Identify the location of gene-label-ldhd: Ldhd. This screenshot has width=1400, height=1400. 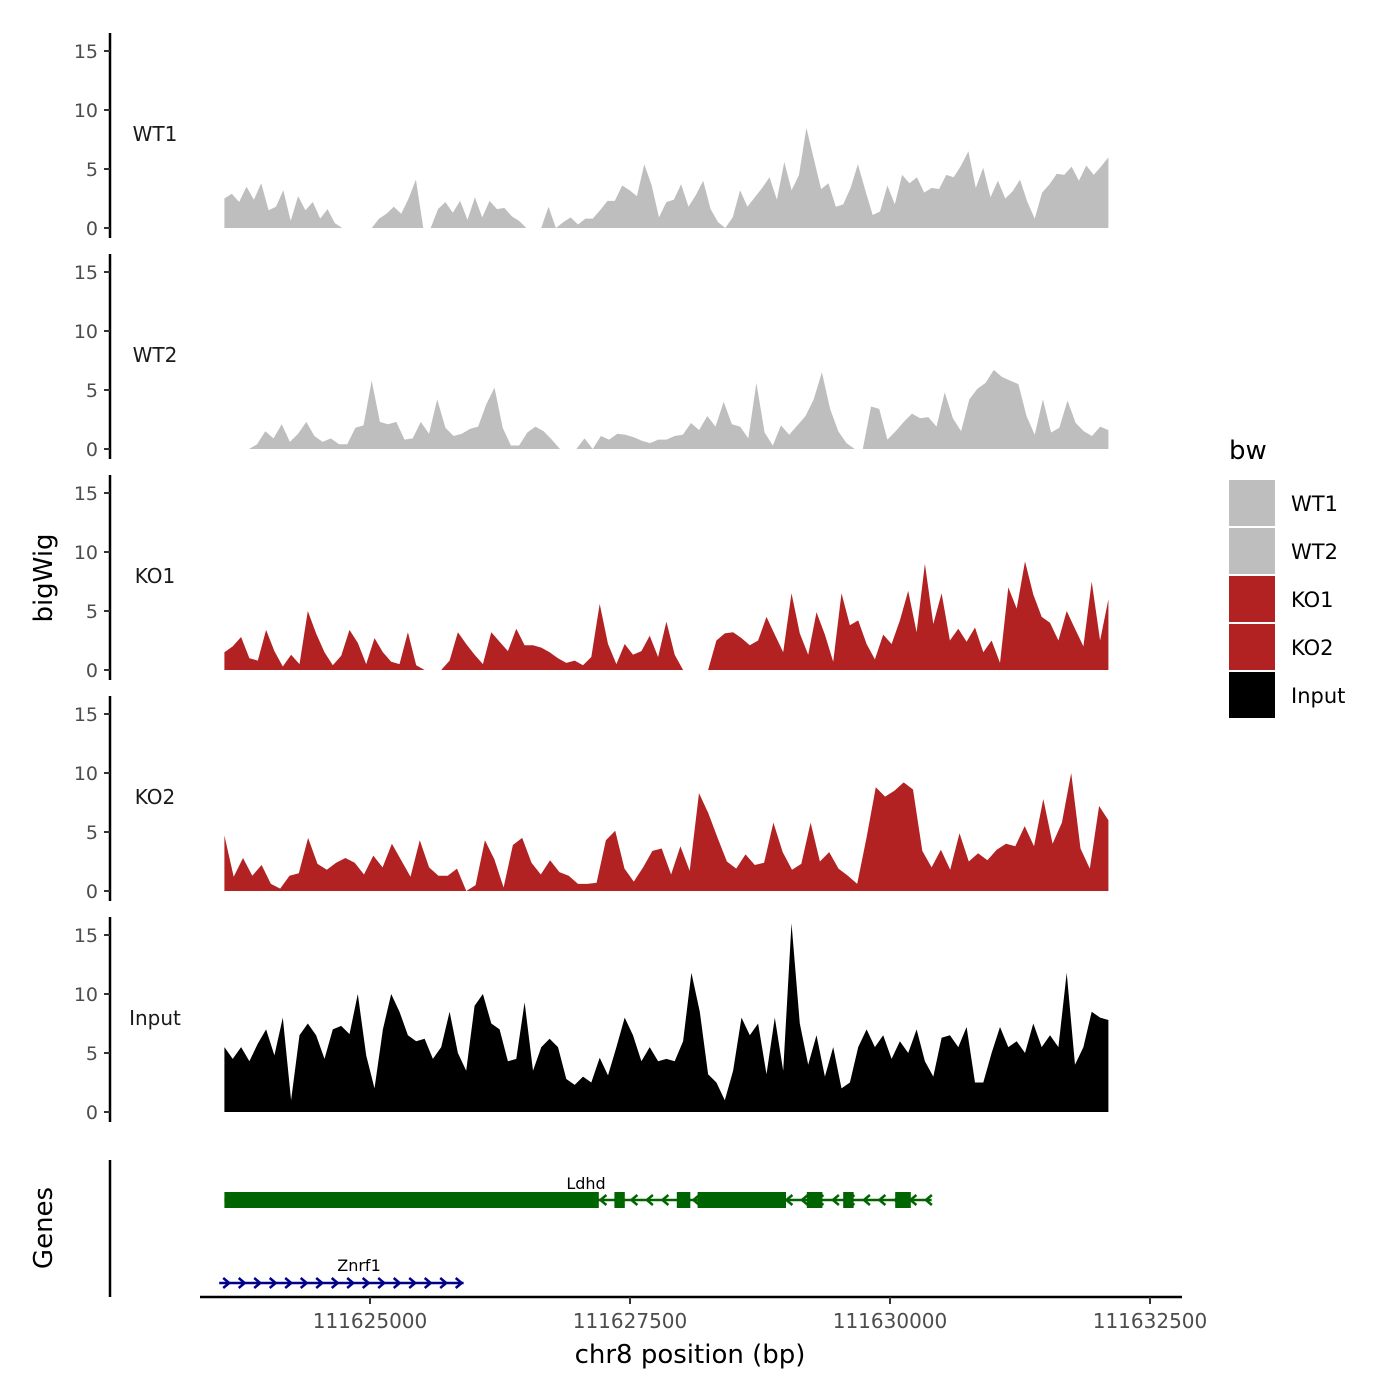
(585, 1183).